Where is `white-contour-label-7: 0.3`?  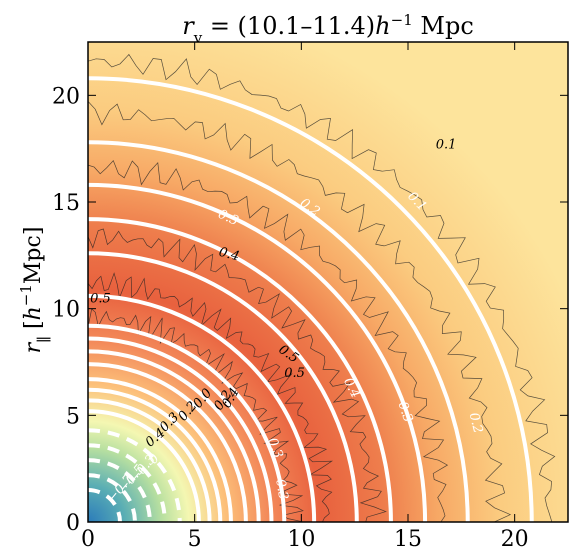 white-contour-label-7: 0.3 is located at coordinates (275, 448).